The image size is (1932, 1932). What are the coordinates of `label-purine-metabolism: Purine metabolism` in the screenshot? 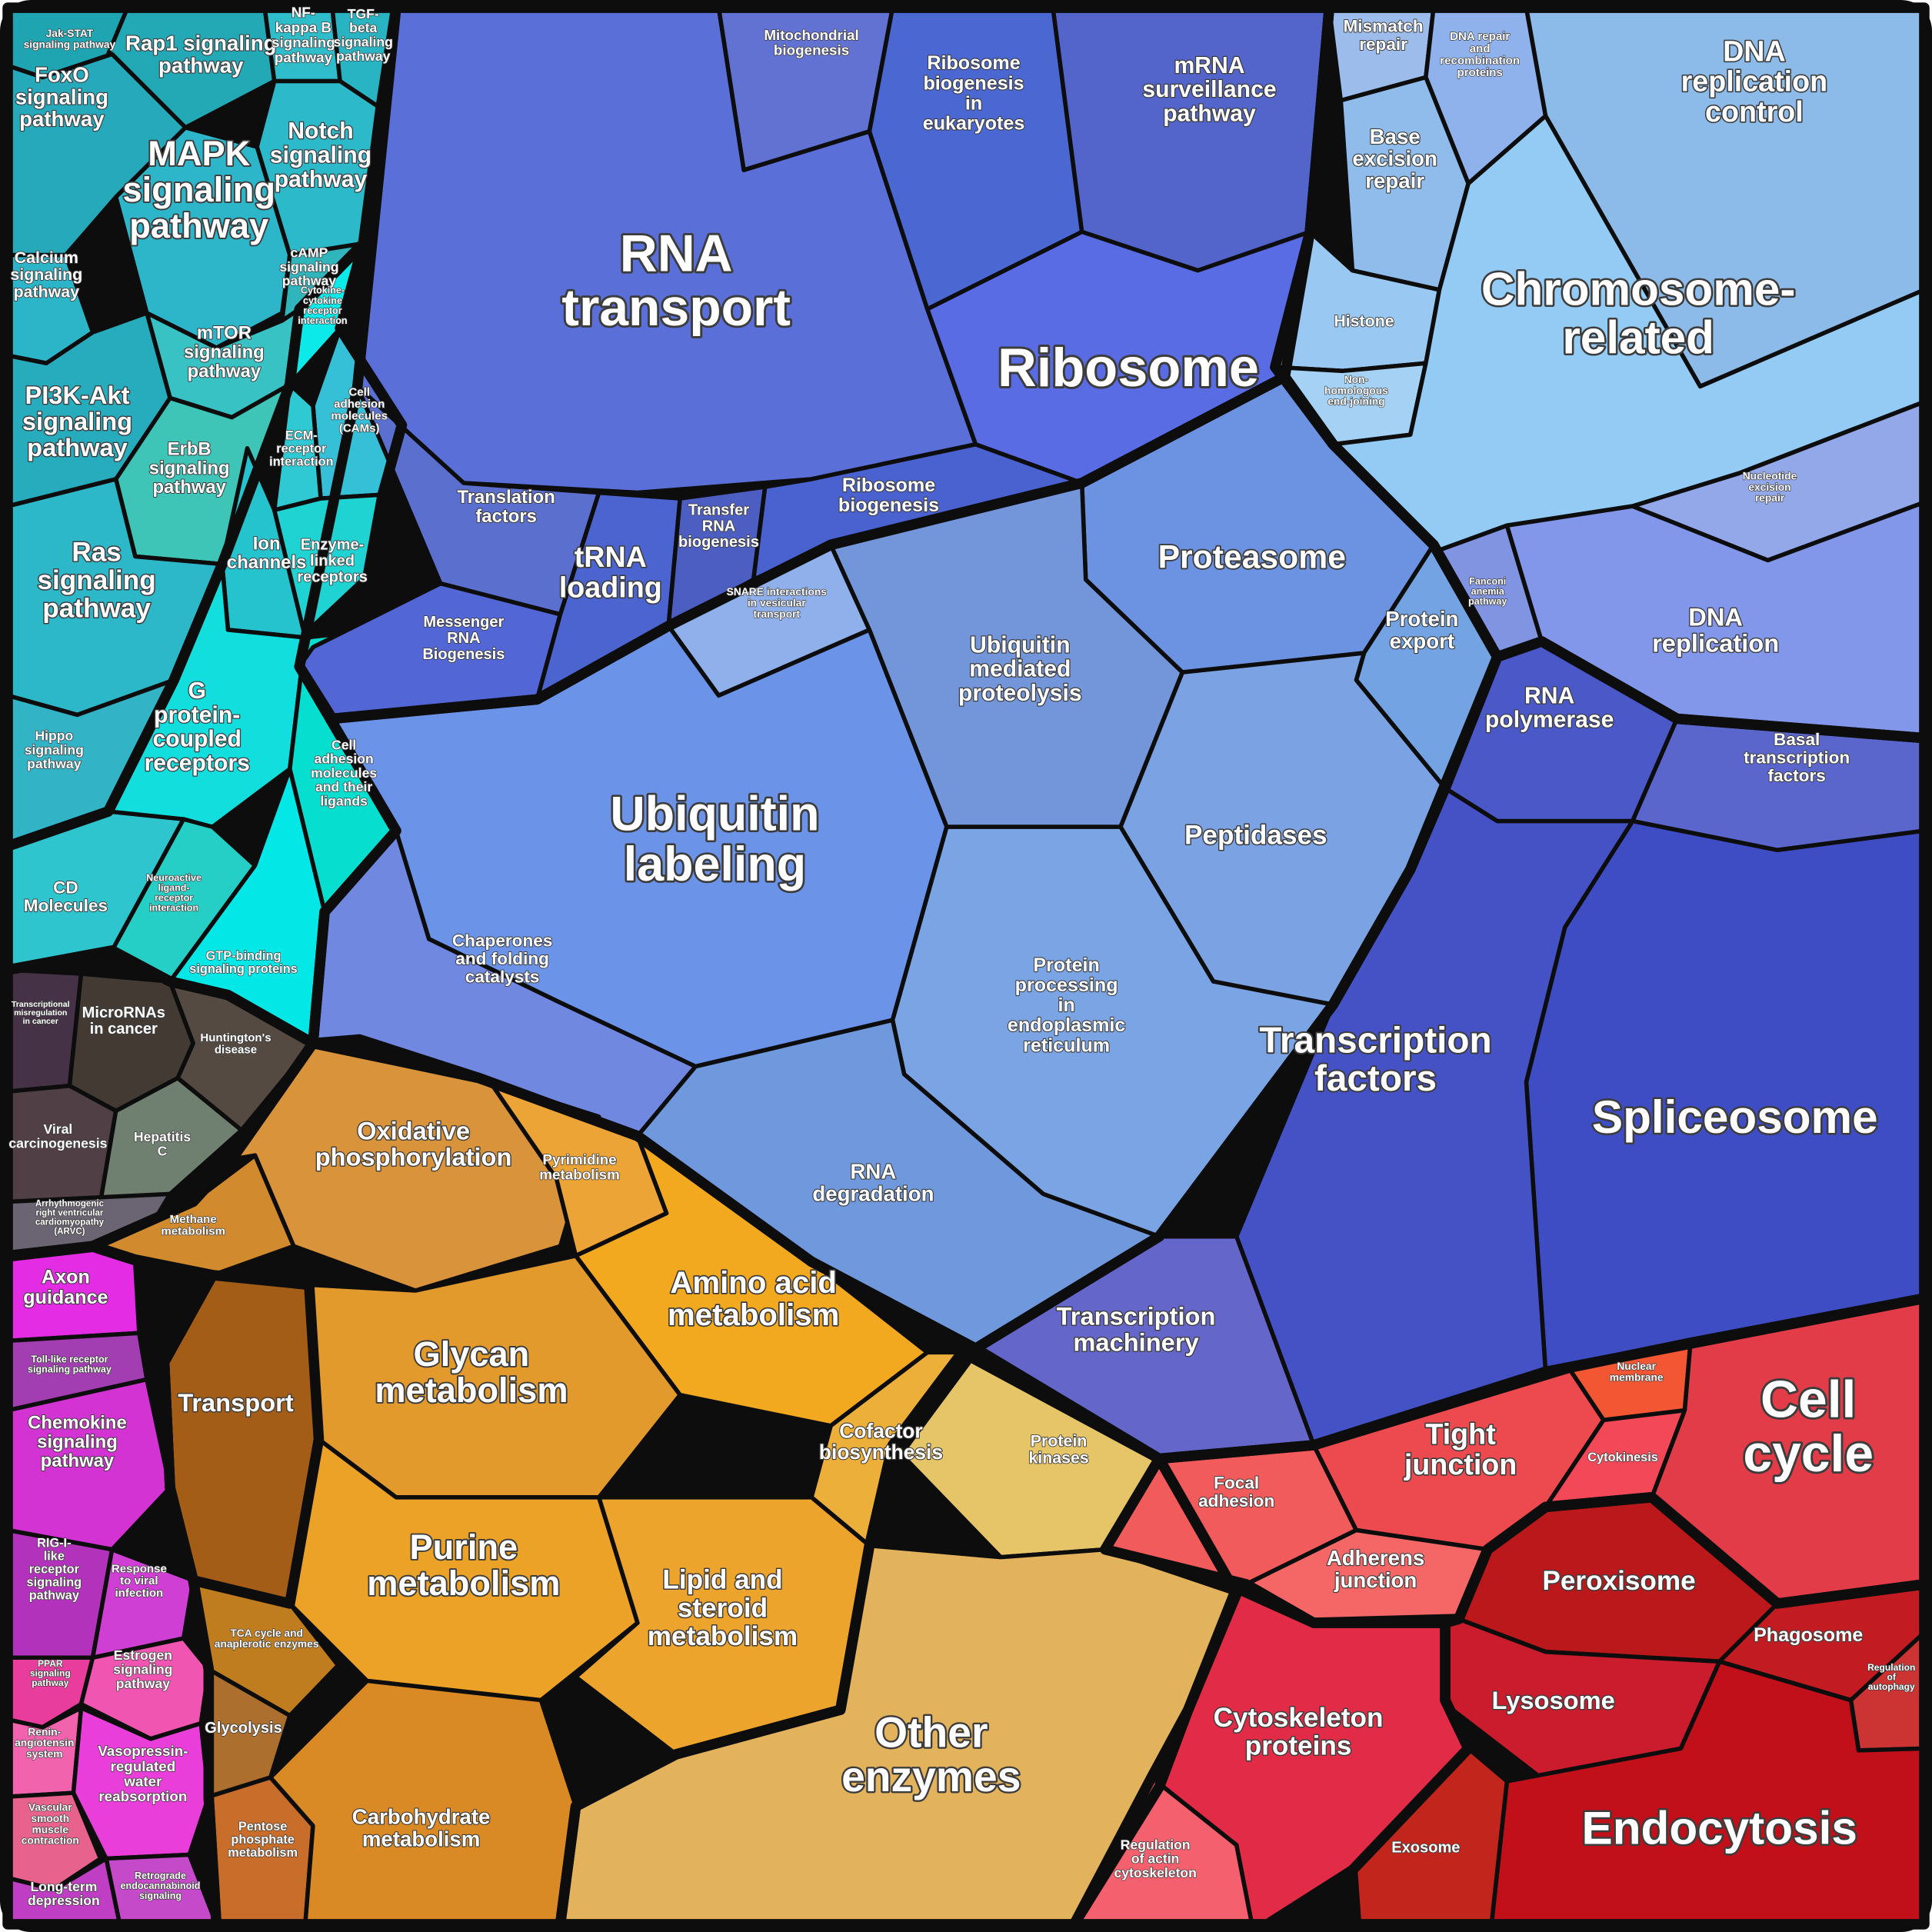 It's located at (463, 1565).